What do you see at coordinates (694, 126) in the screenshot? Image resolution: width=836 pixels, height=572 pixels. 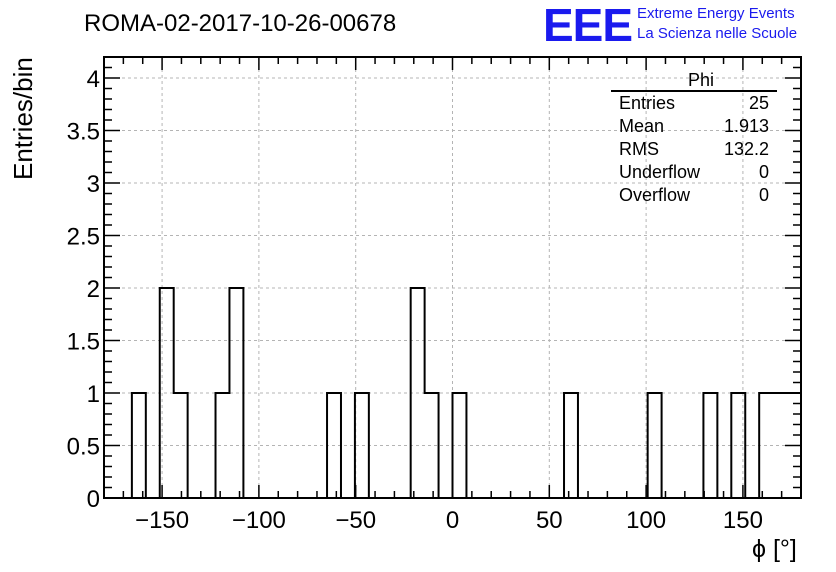 I see `stats-row-mean: Mean 1.913` at bounding box center [694, 126].